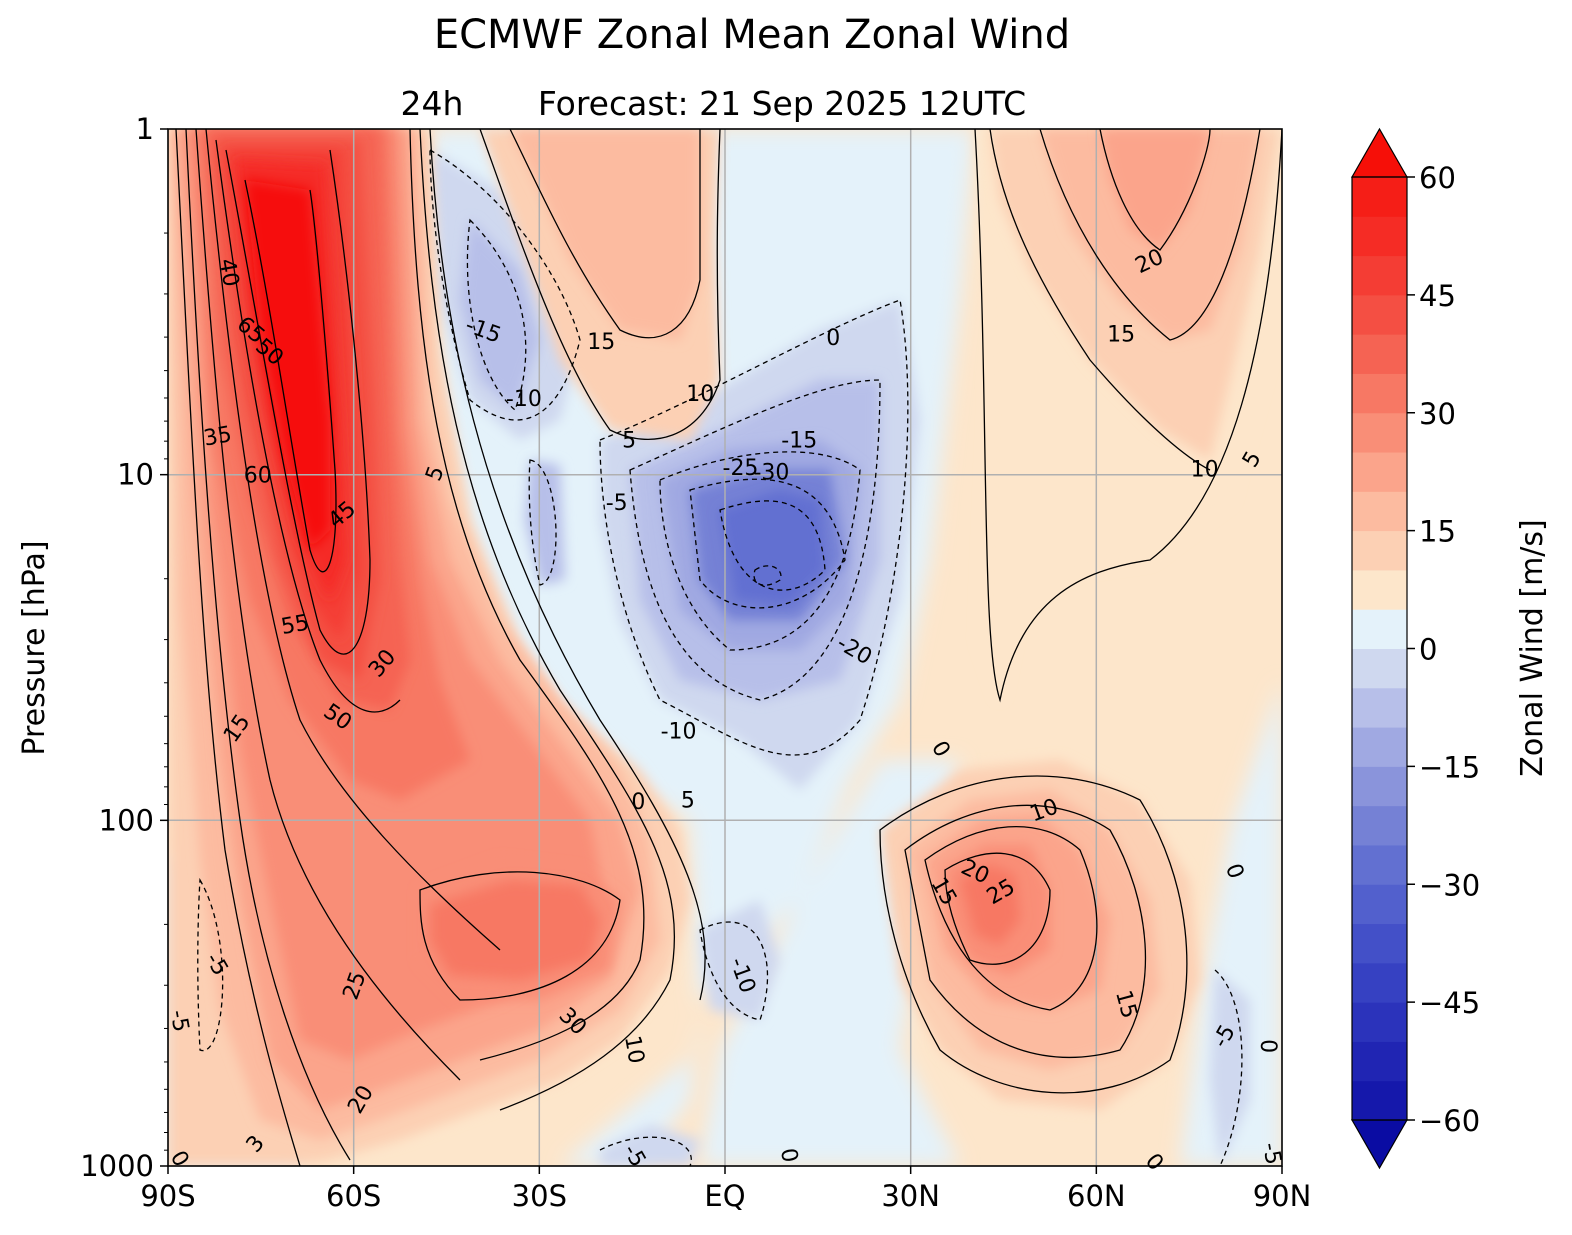 The width and height of the screenshot is (1572, 1235). What do you see at coordinates (1449, 1003) in the screenshot?
I see `colorbar-tick-label: −45` at bounding box center [1449, 1003].